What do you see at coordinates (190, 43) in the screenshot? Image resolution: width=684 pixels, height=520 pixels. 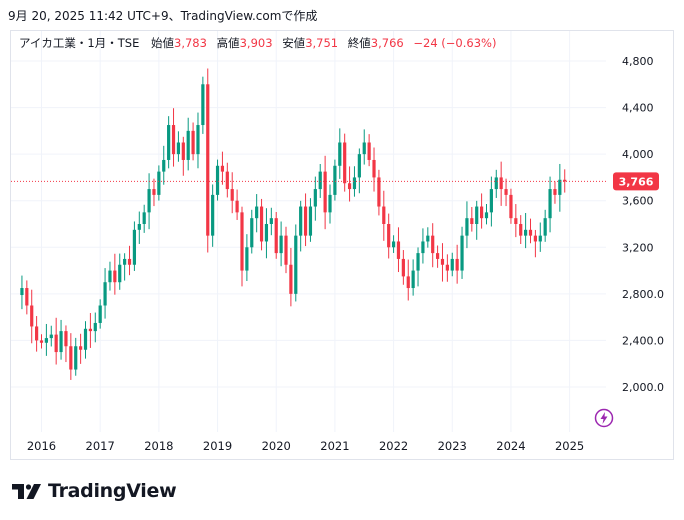 I see `open-value: 3,783` at bounding box center [190, 43].